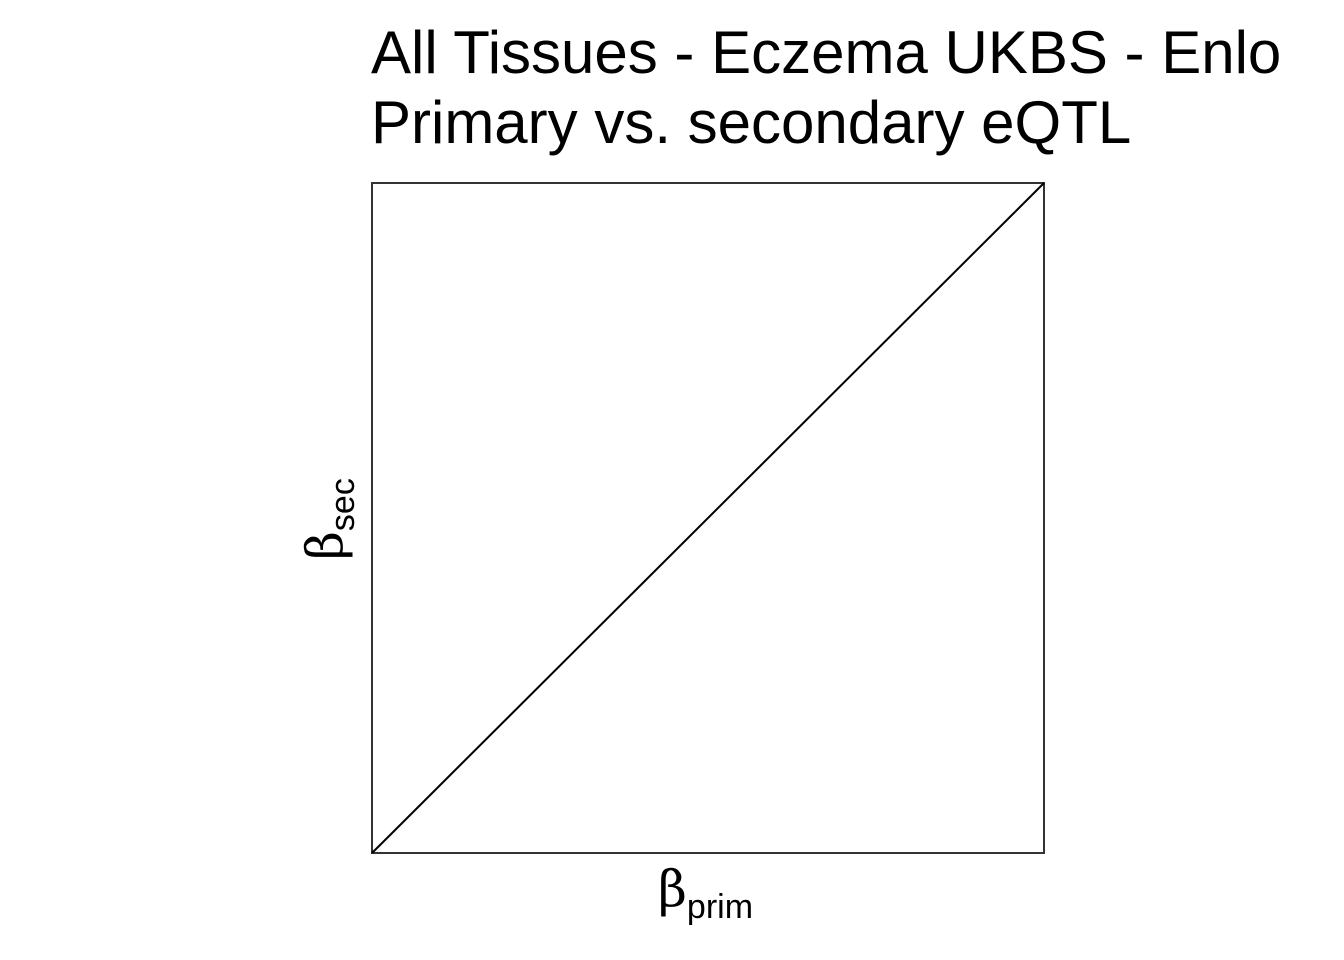  What do you see at coordinates (720, 907) in the screenshot?
I see `x-axis-label-subscript: prim` at bounding box center [720, 907].